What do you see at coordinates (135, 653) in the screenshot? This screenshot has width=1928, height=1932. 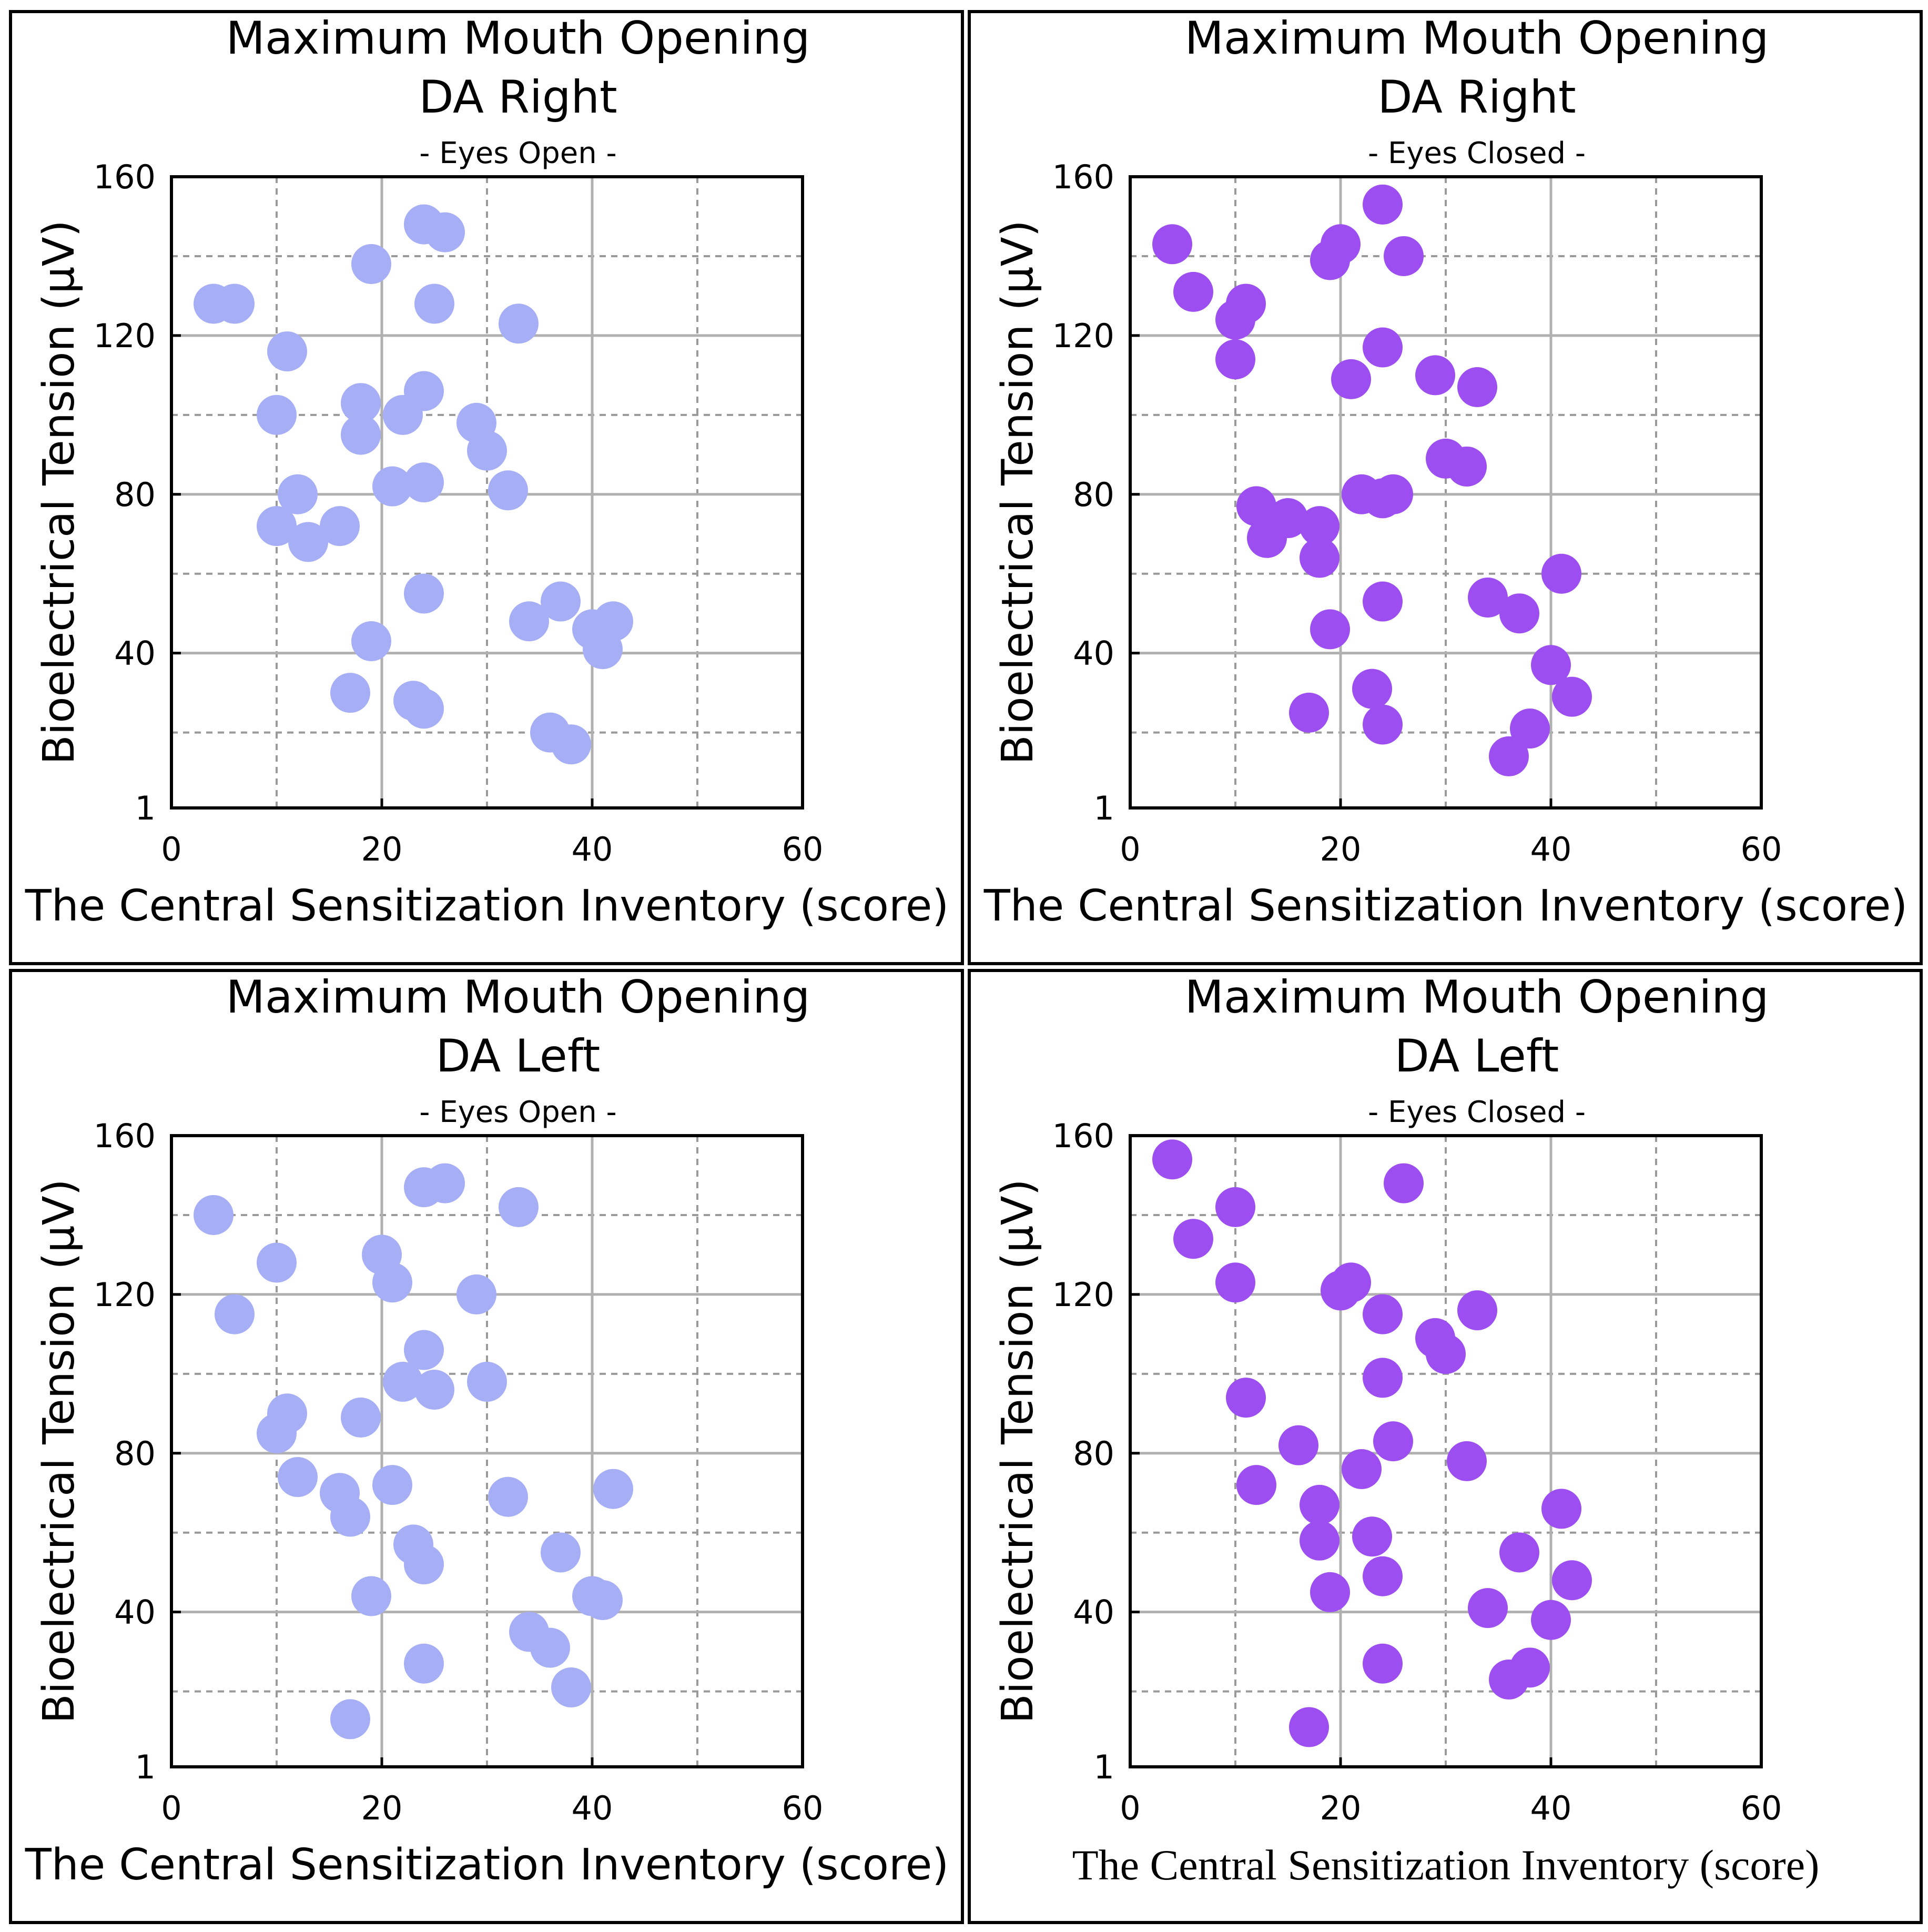 I see `y-tick-label: 40` at bounding box center [135, 653].